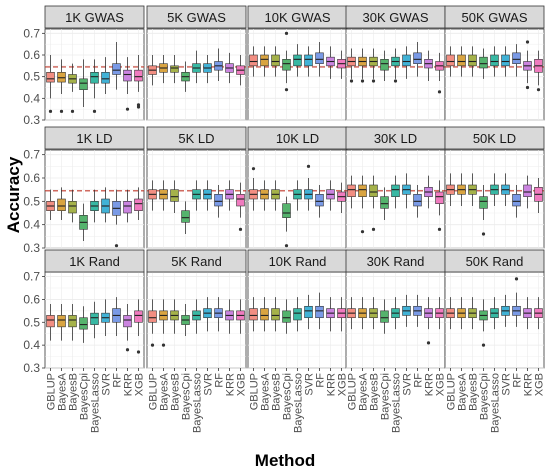 The image size is (550, 471). Describe the element at coordinates (375, 392) in the screenshot. I see `x-tick-label: BayesB` at that location.